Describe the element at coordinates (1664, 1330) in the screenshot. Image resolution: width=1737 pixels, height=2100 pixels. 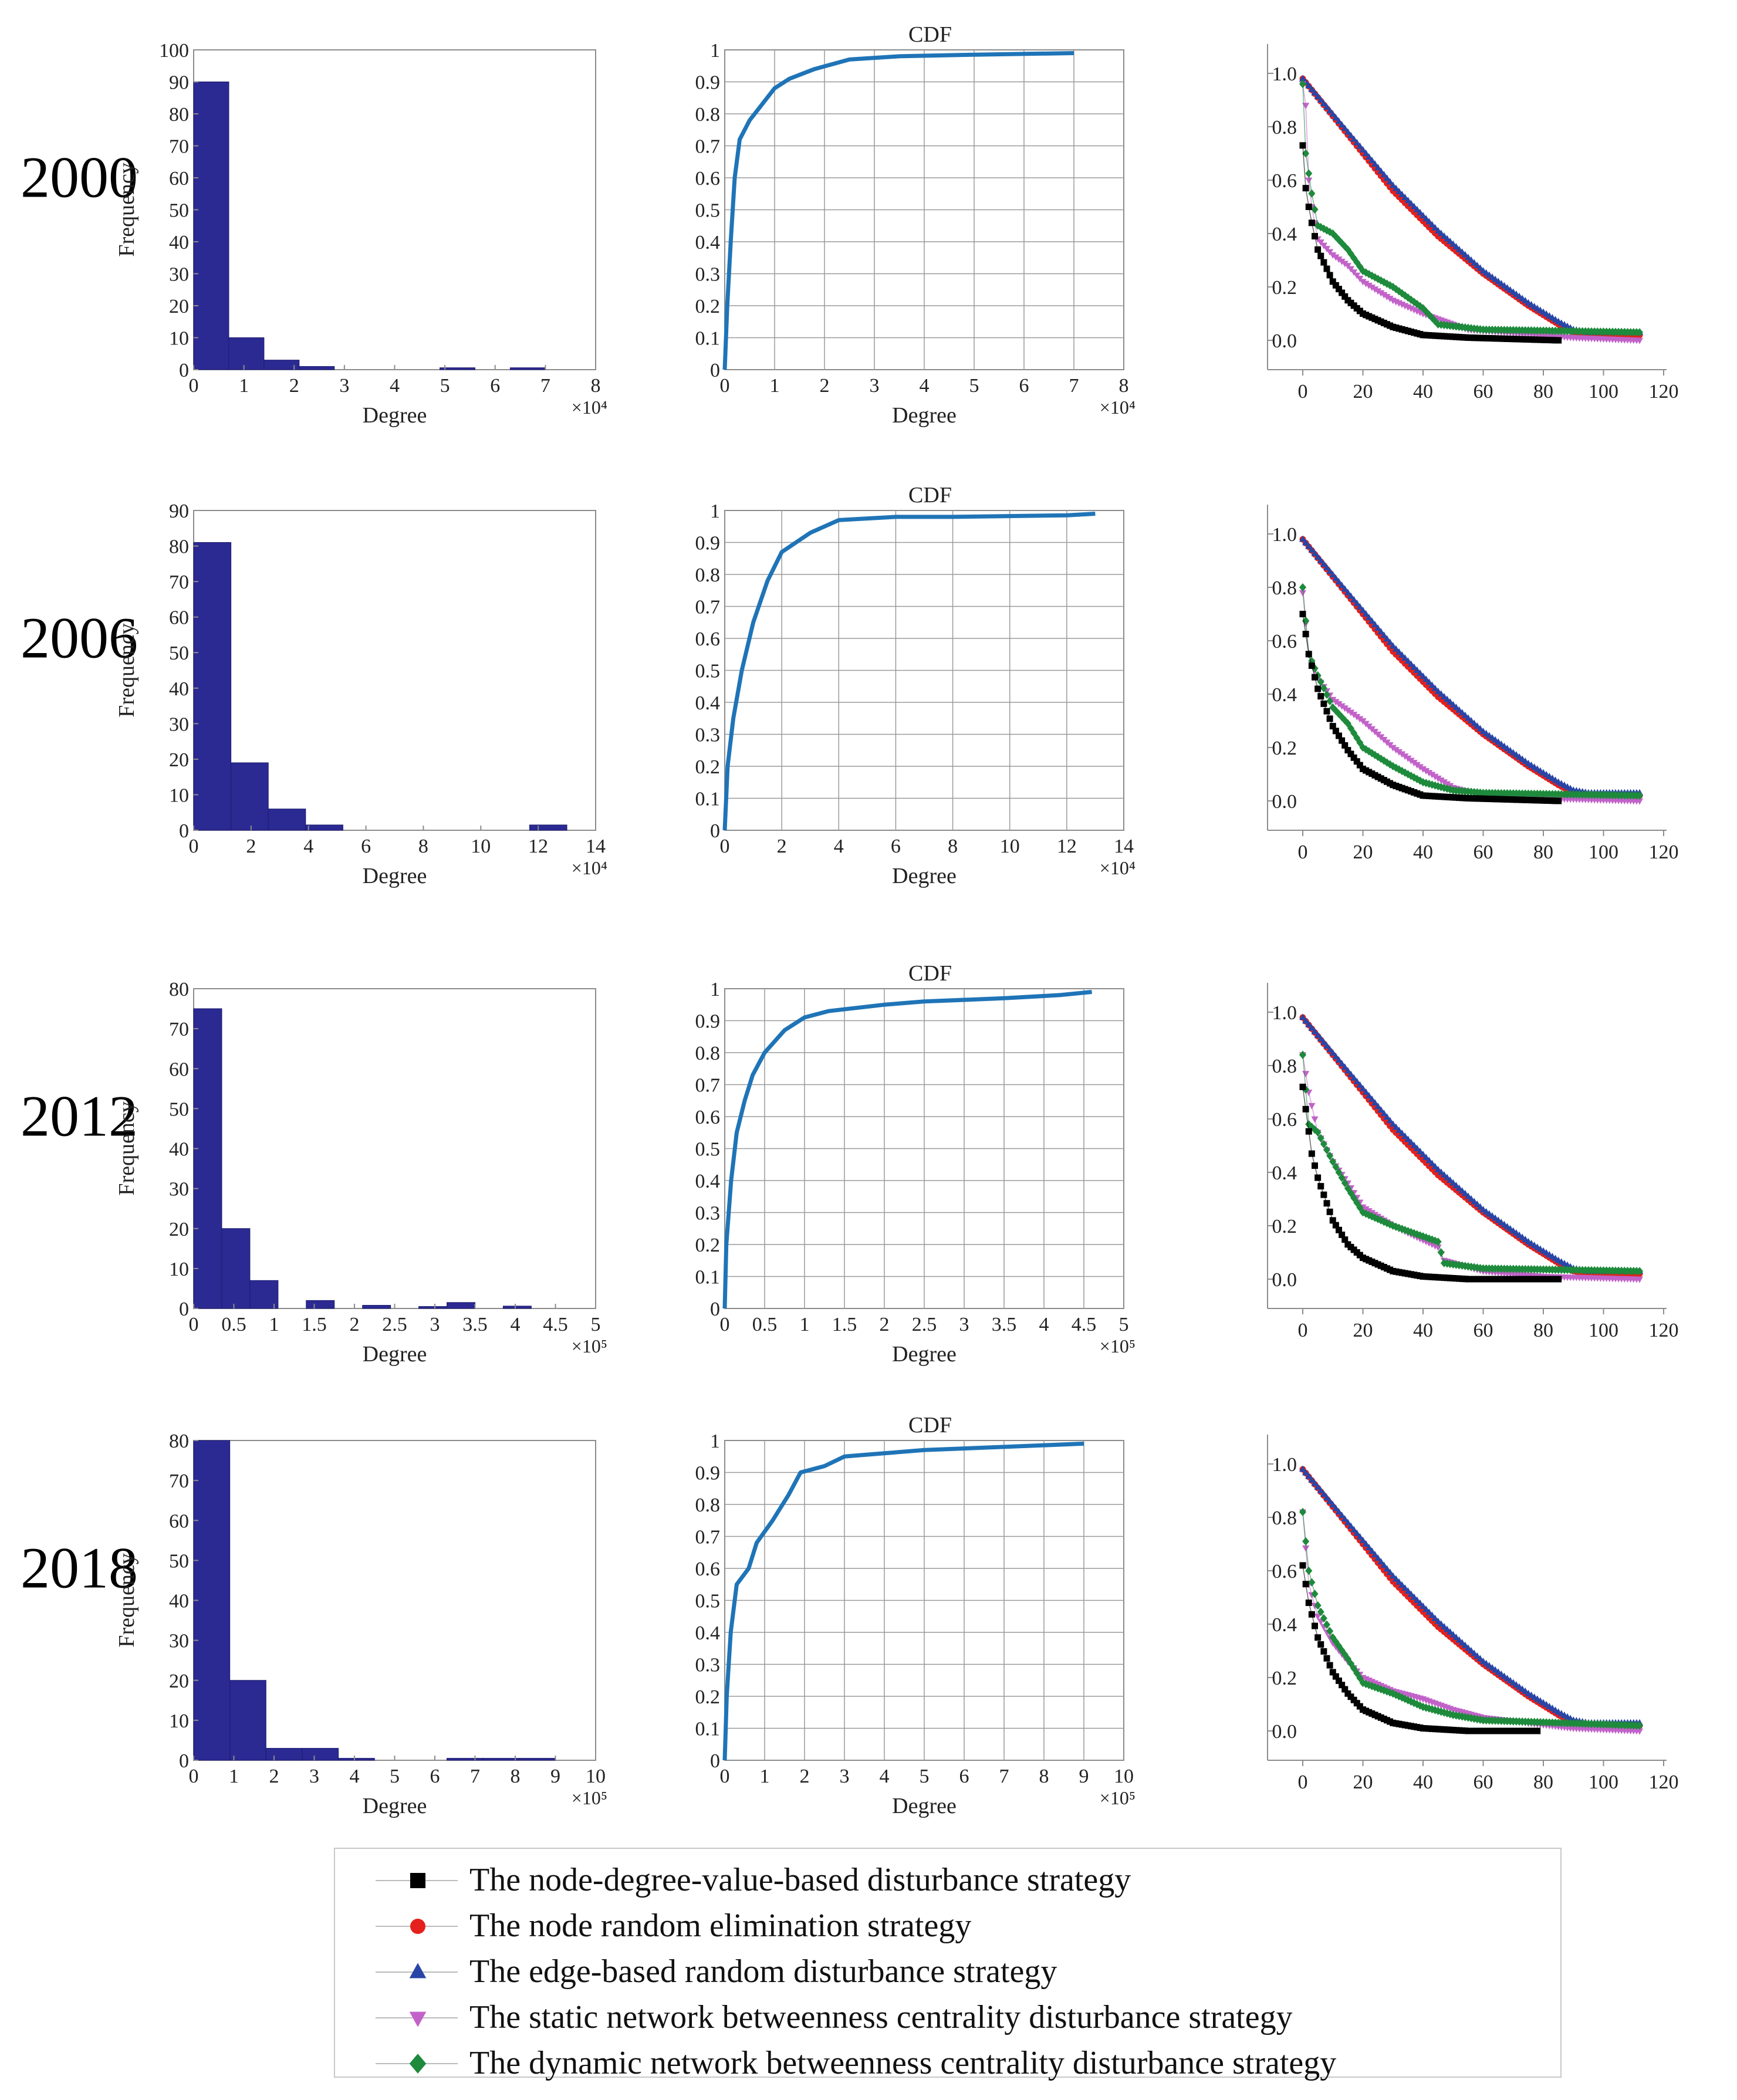
I see `robustness-x-tick-label: 120` at that location.